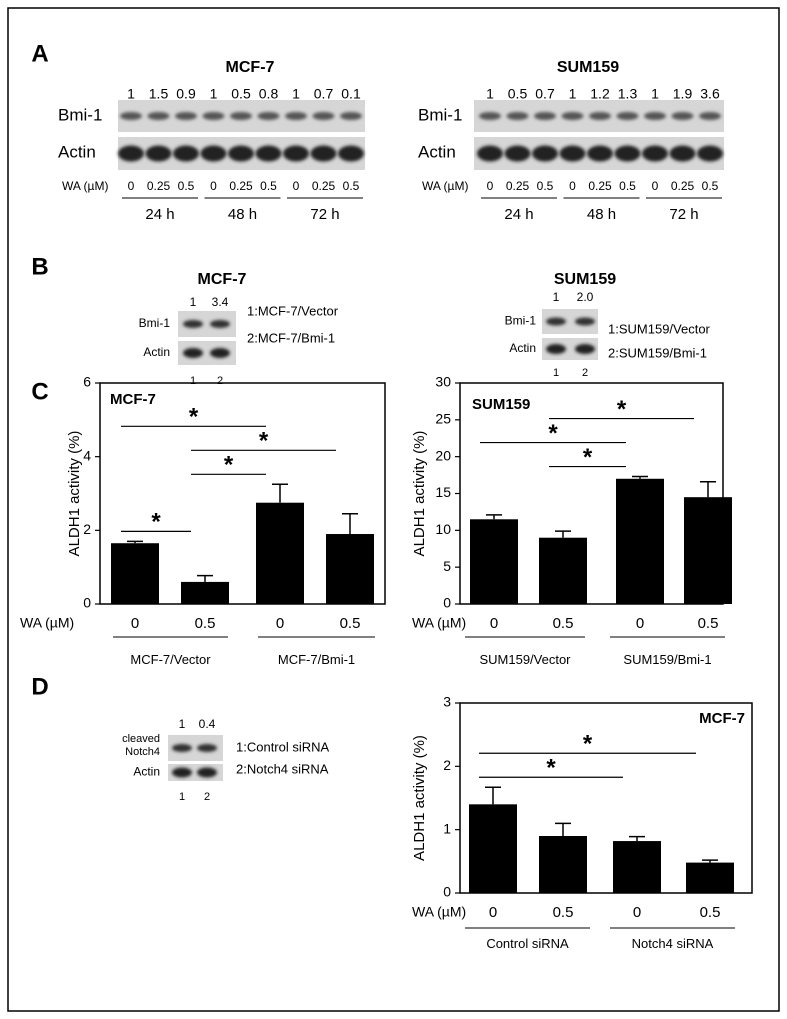 This screenshot has width=787, height=1019. Describe the element at coordinates (657, 352) in the screenshot. I see `blot-legend: 2:SUM159/Bmi-1` at that location.